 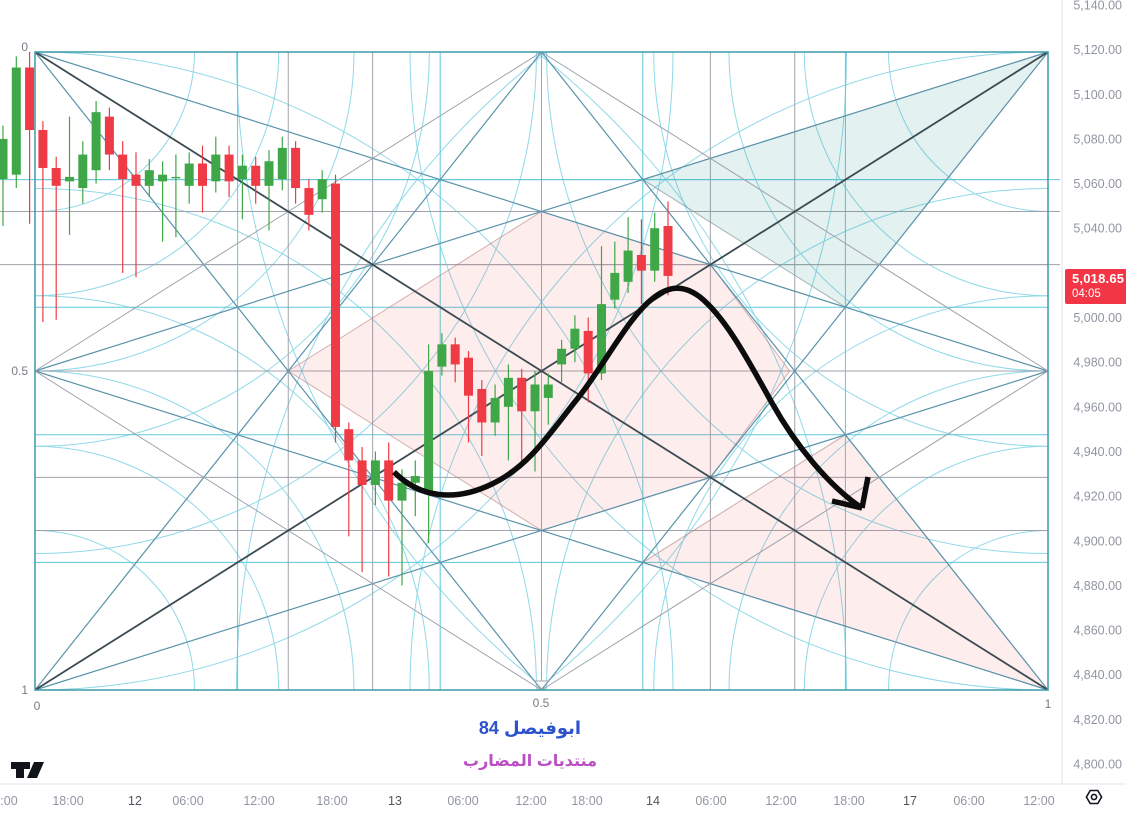 I want to click on price-tick: 5,100.00, so click(x=1097, y=95).